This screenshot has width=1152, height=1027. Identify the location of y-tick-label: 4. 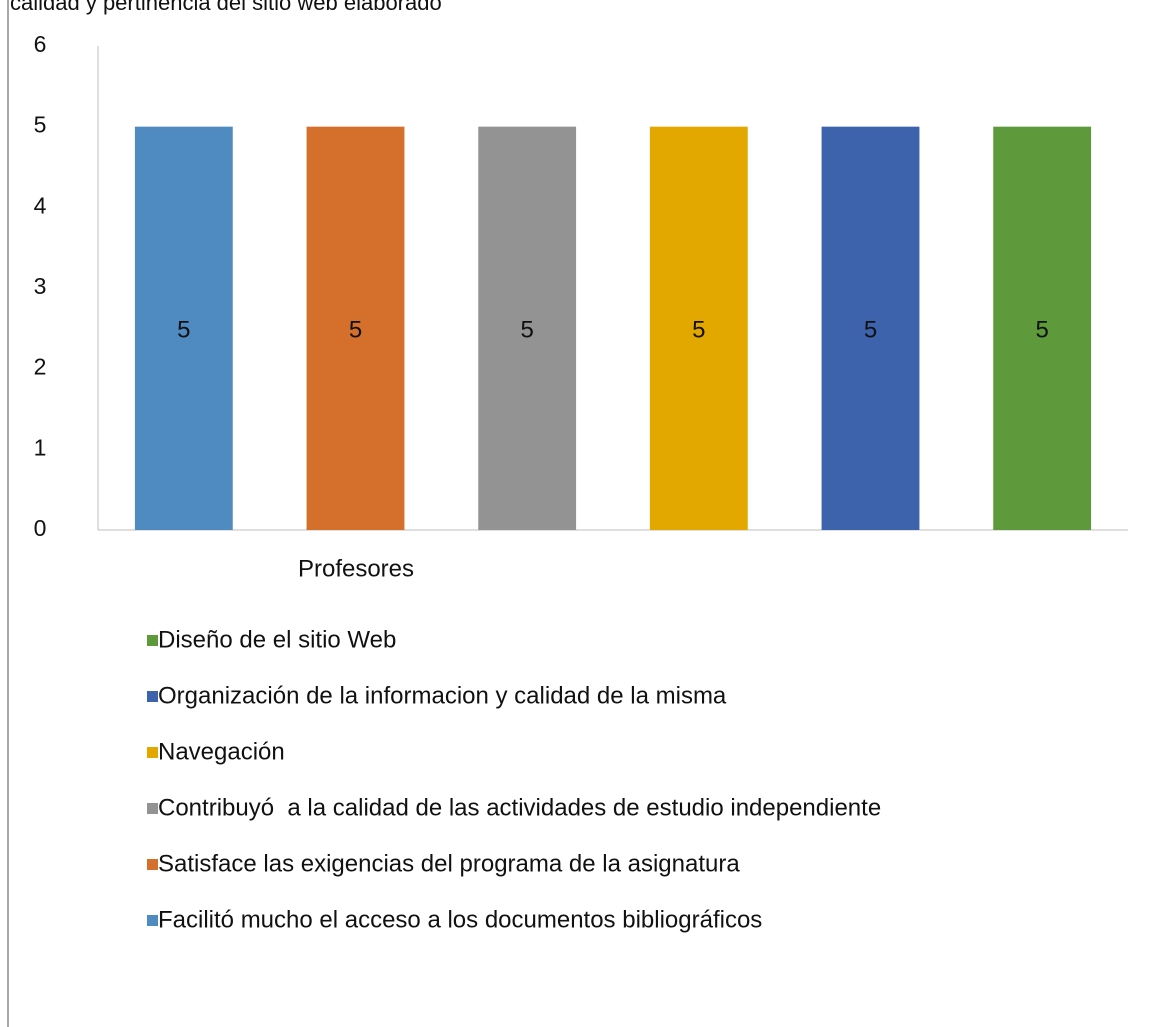
(40, 205).